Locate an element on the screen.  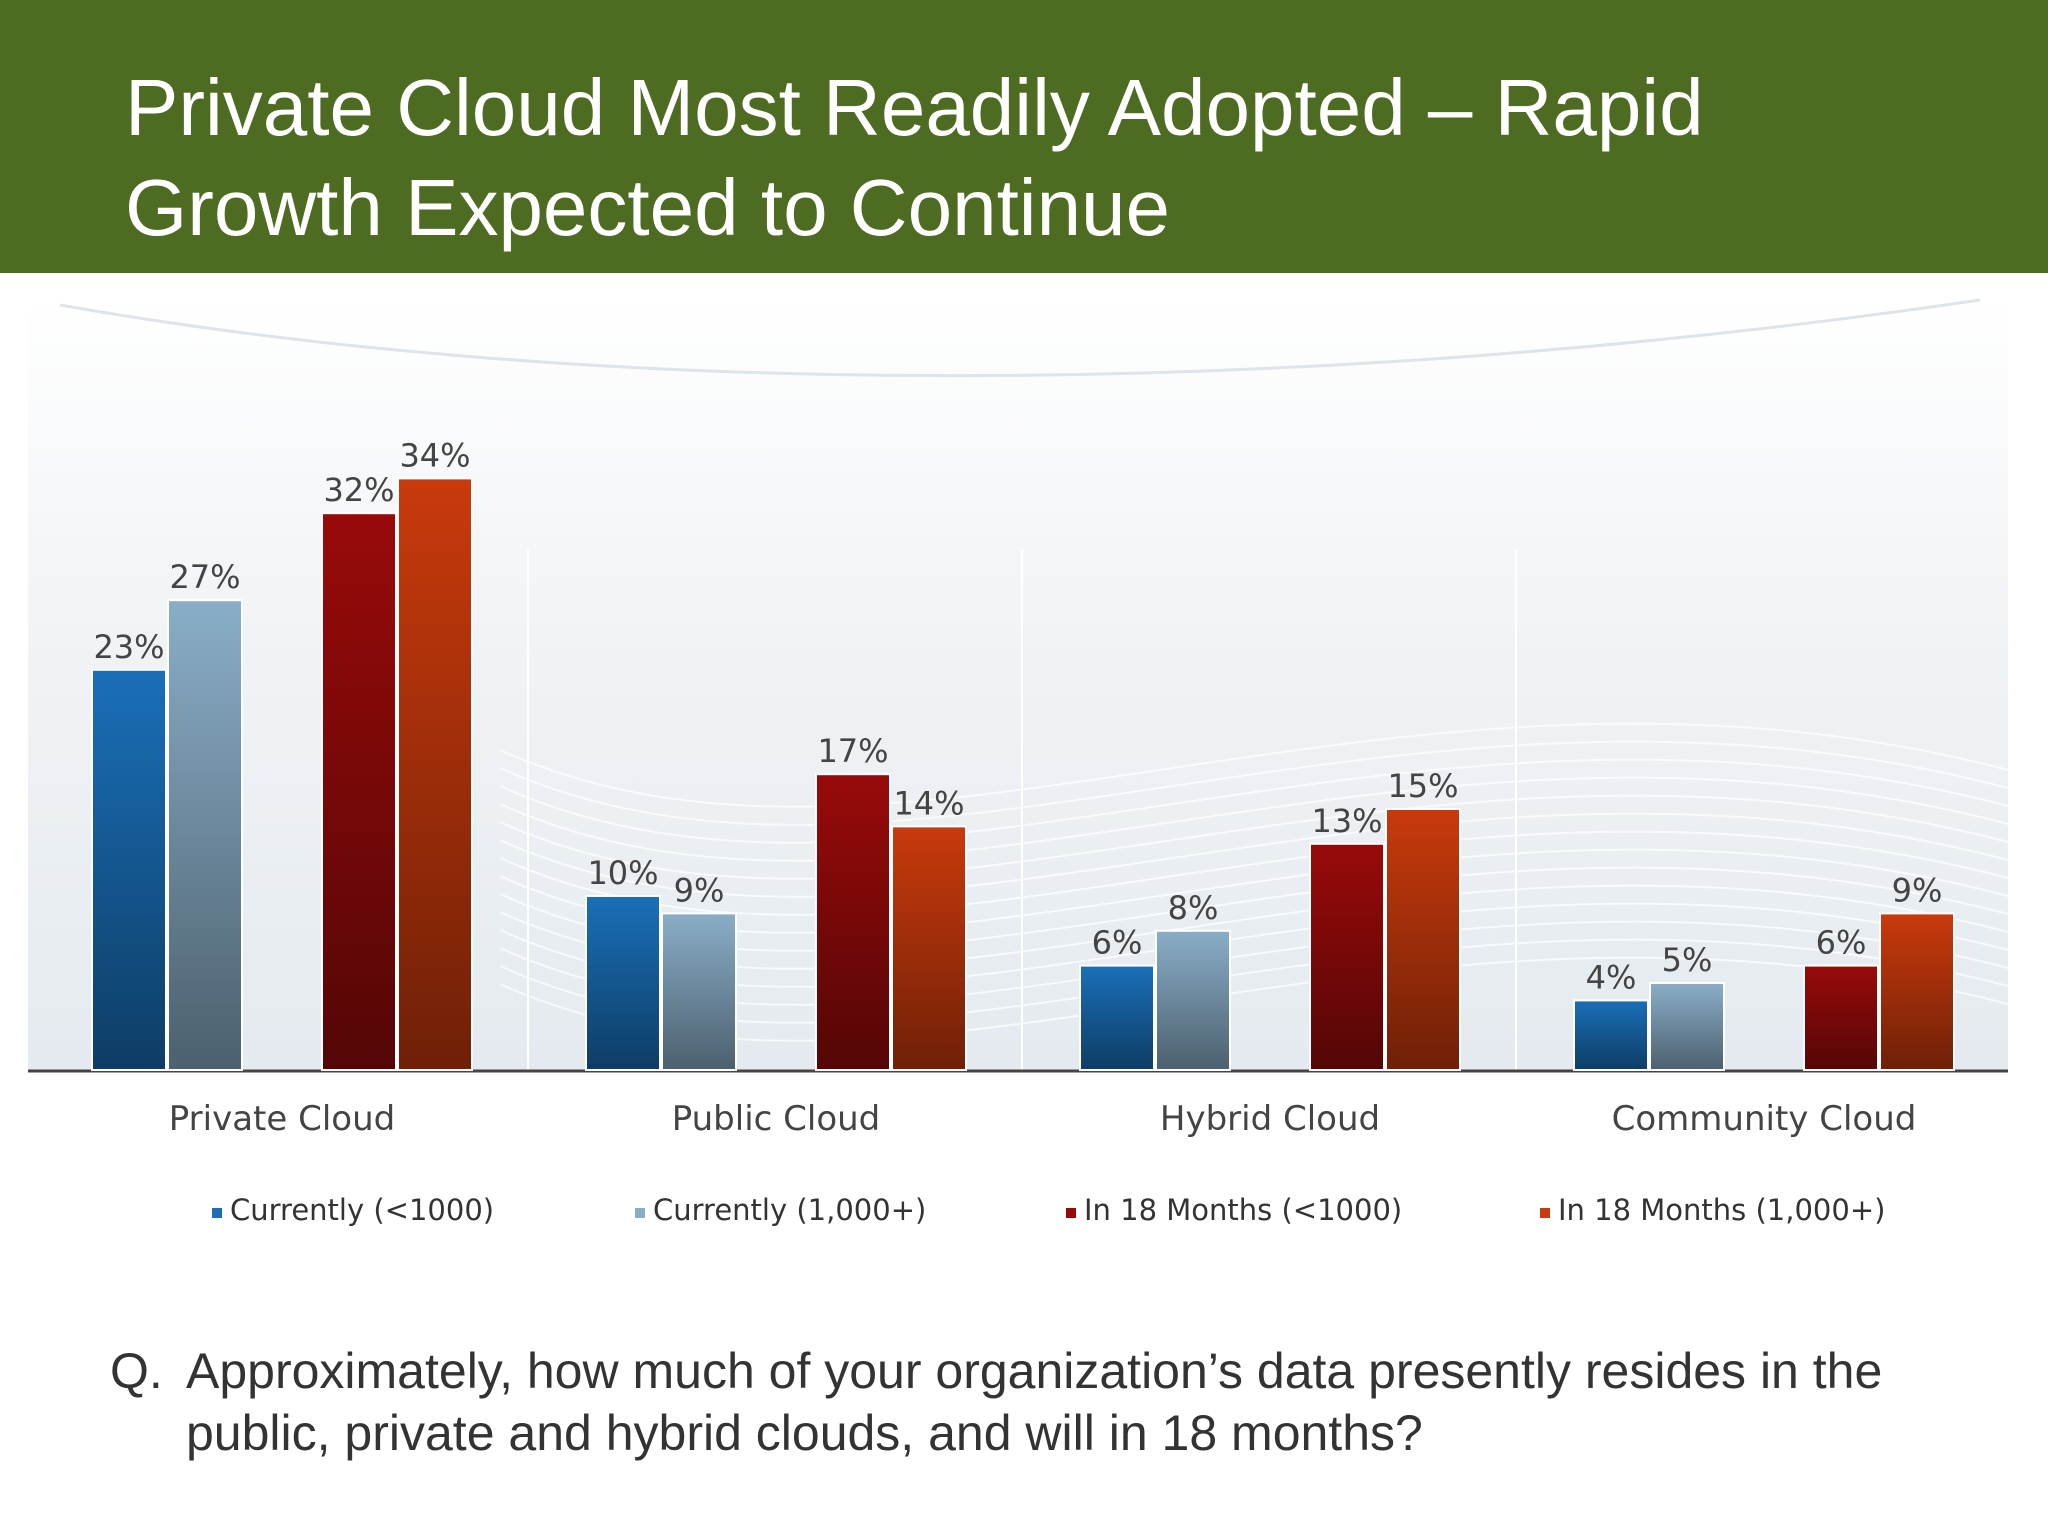
bar-value-label: 17% is located at coordinates (852, 751).